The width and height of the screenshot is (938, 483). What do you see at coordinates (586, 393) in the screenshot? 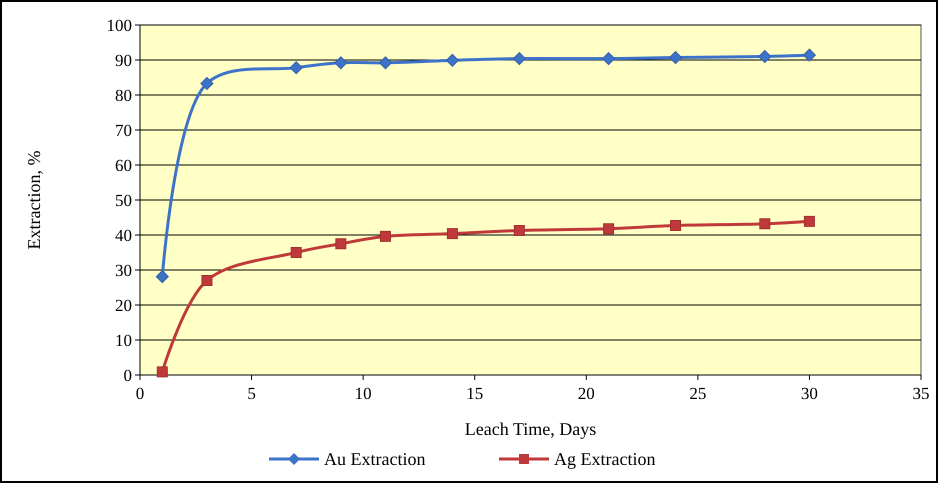
I see `x-tick-label: 20` at bounding box center [586, 393].